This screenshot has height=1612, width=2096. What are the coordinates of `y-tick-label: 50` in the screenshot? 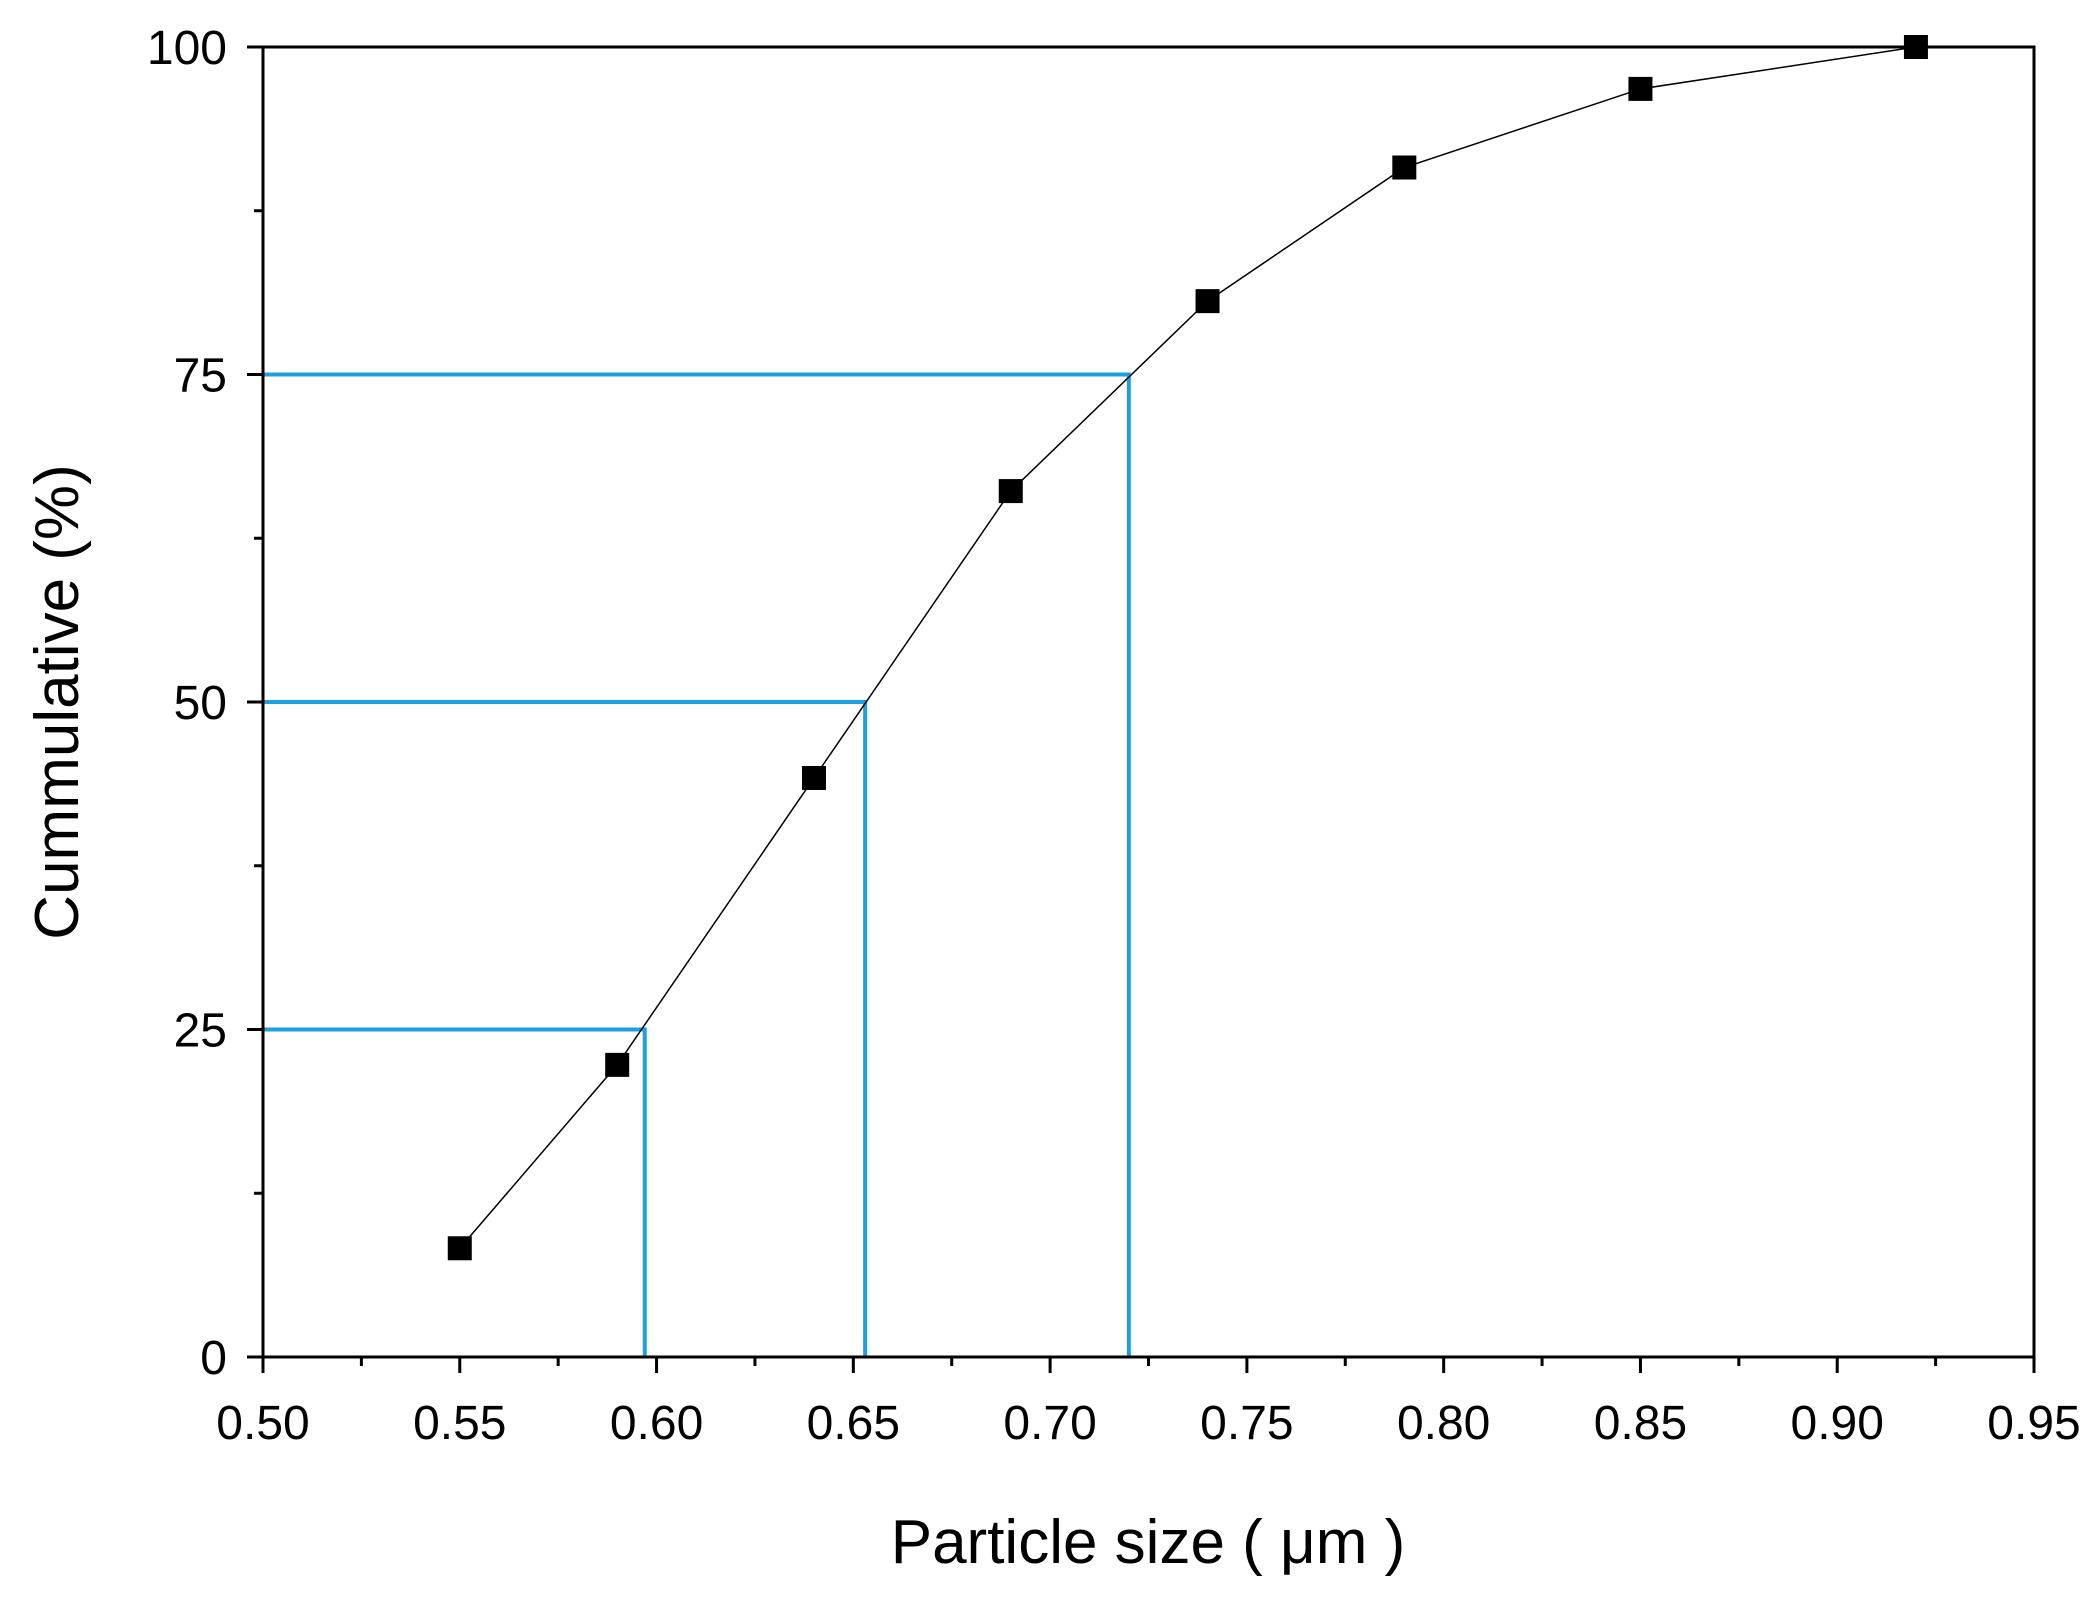 It's located at (200, 703).